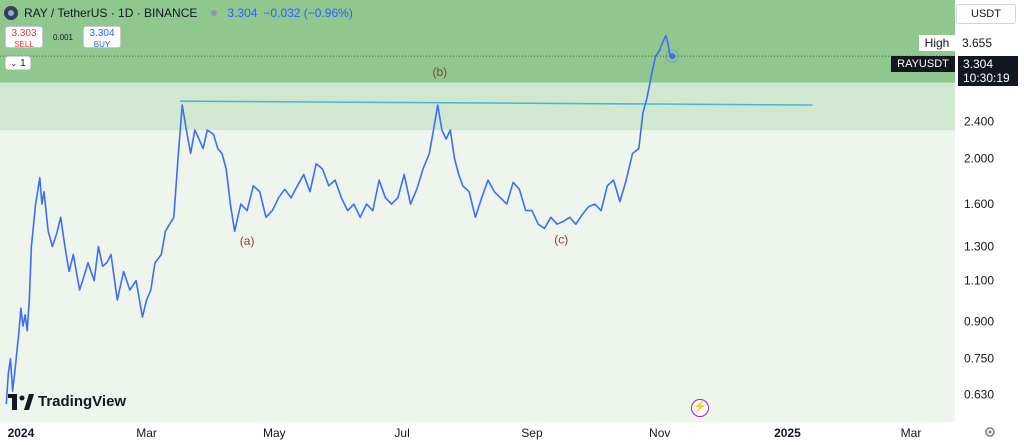 The height and width of the screenshot is (445, 1024). Describe the element at coordinates (923, 64) in the screenshot. I see `current-symbol-label: RAYUSDT` at that location.